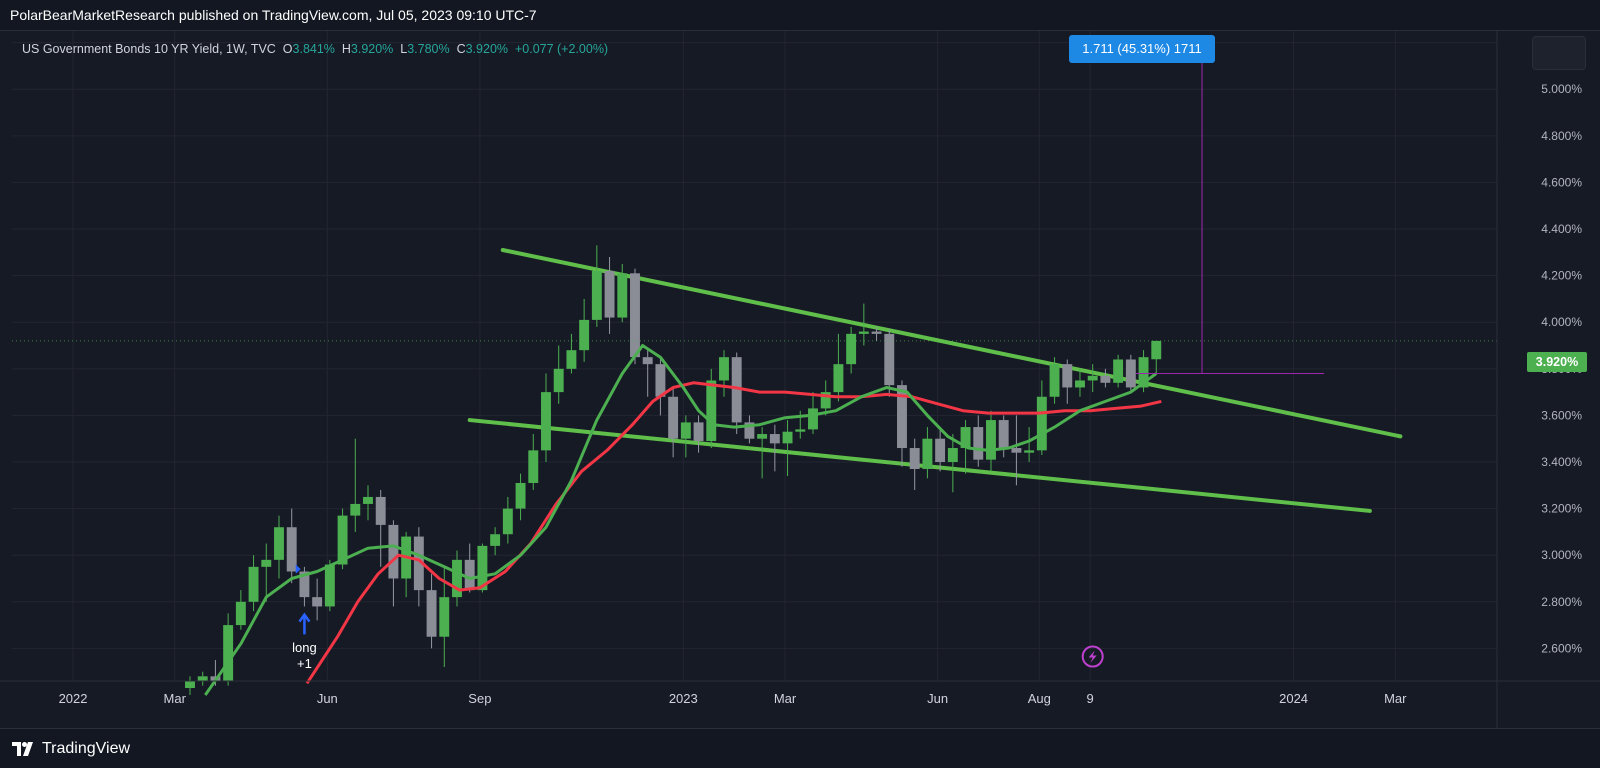 Image resolution: width=1600 pixels, height=768 pixels. Describe the element at coordinates (487, 49) in the screenshot. I see `legend-close-value: 3.920%` at that location.